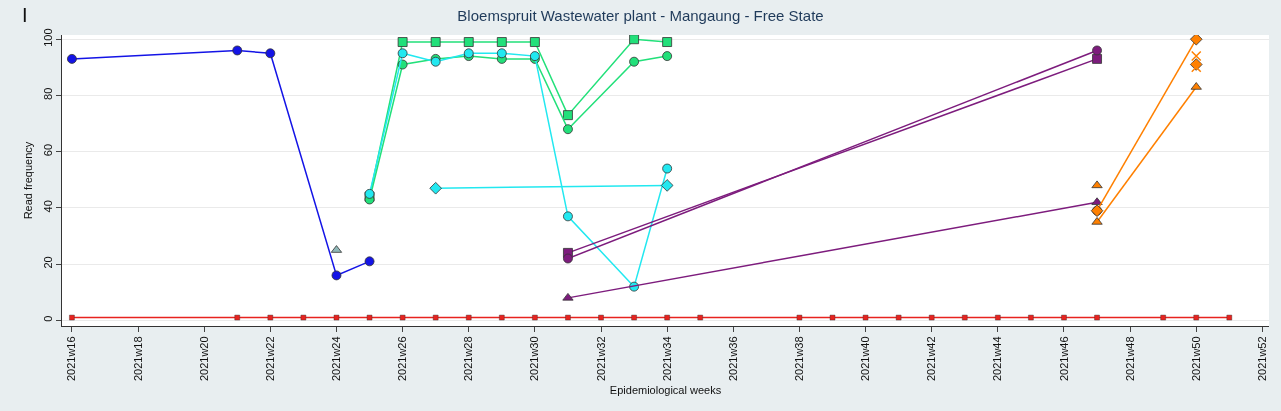  Describe the element at coordinates (47, 150) in the screenshot. I see `y-tick-label: 60` at that location.